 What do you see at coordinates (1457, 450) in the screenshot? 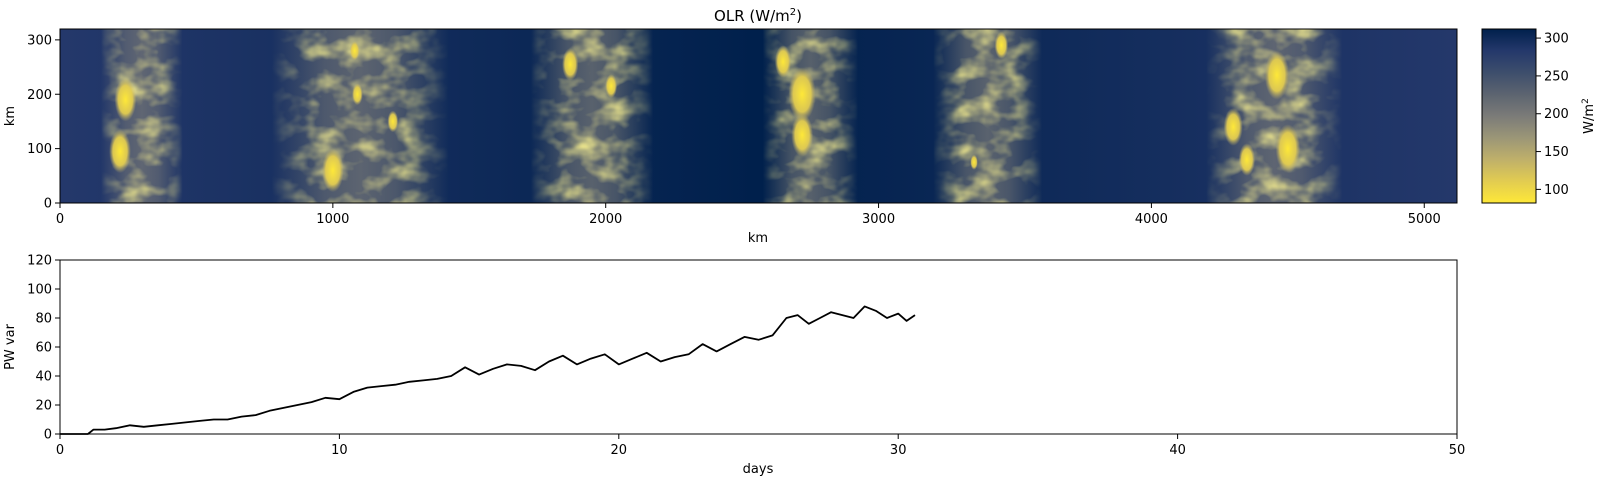
I see `line-chart-xtick-label: 50` at bounding box center [1457, 450].